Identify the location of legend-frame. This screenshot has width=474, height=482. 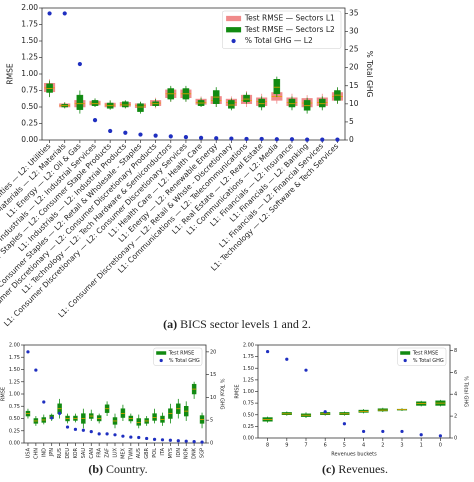
(282, 29).